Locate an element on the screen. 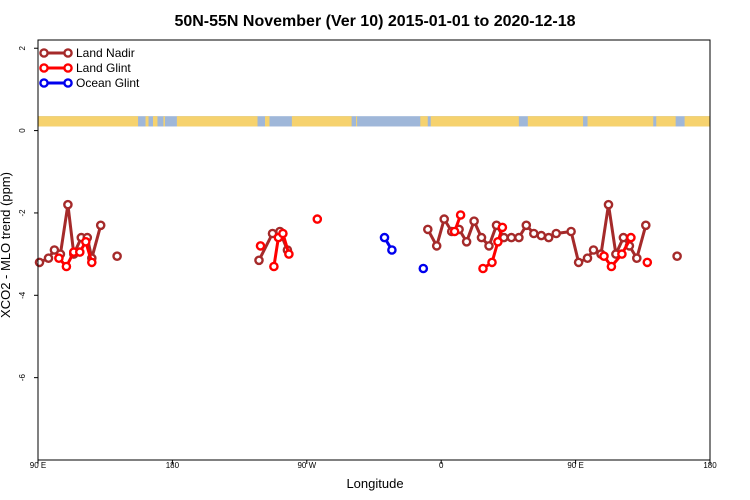  y-axis: 2 0 -2 -4 -6 is located at coordinates (28, 213).